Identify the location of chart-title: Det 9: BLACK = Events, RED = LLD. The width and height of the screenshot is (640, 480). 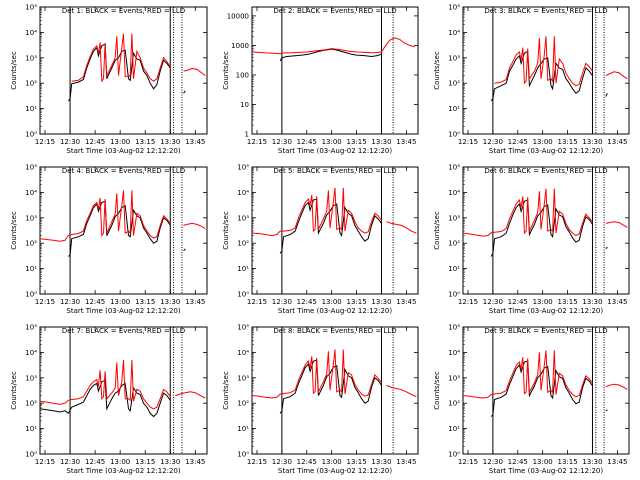
(545, 331).